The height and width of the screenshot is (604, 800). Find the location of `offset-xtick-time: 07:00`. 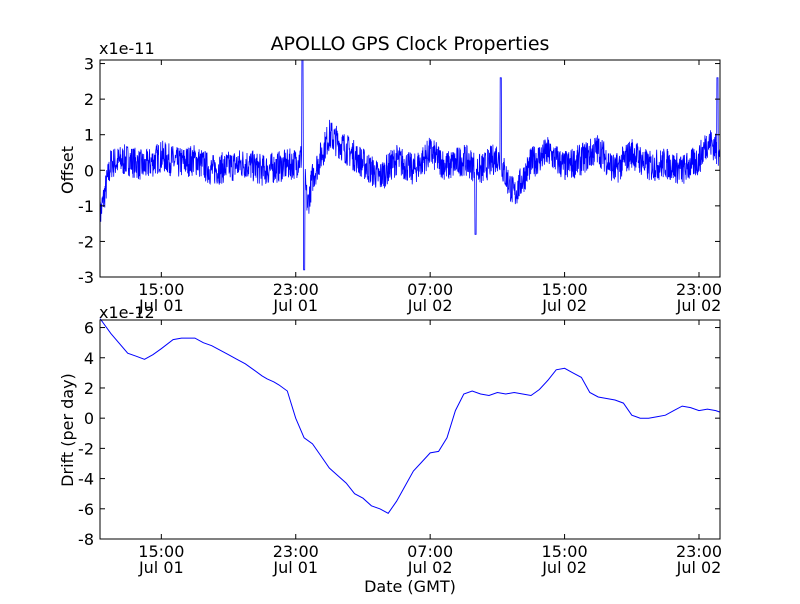

offset-xtick-time: 07:00 is located at coordinates (430, 289).